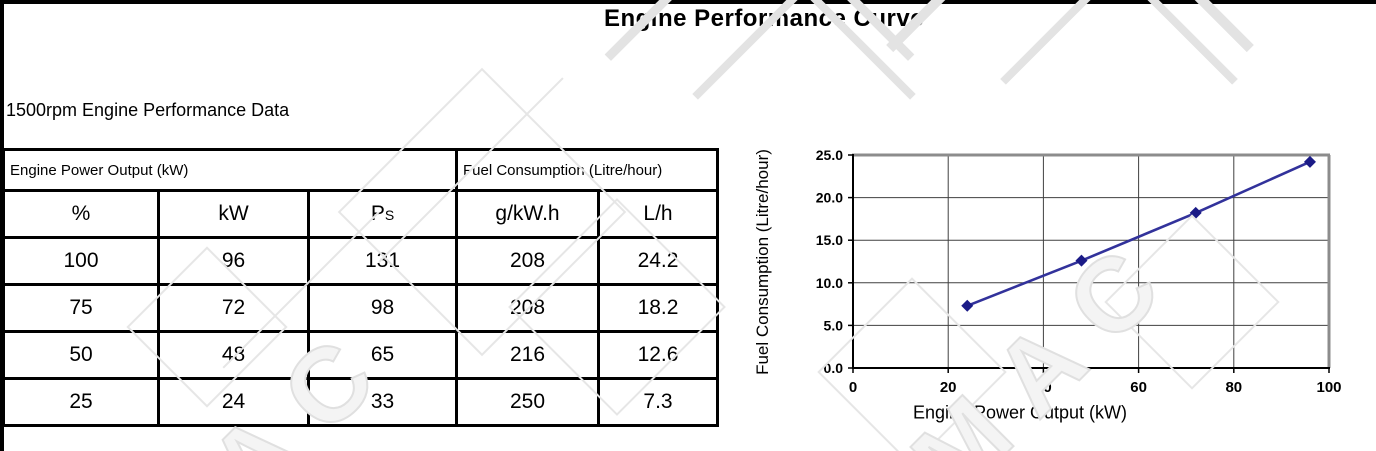 This screenshot has height=451, width=1376. I want to click on table-cell: 48, so click(233, 355).